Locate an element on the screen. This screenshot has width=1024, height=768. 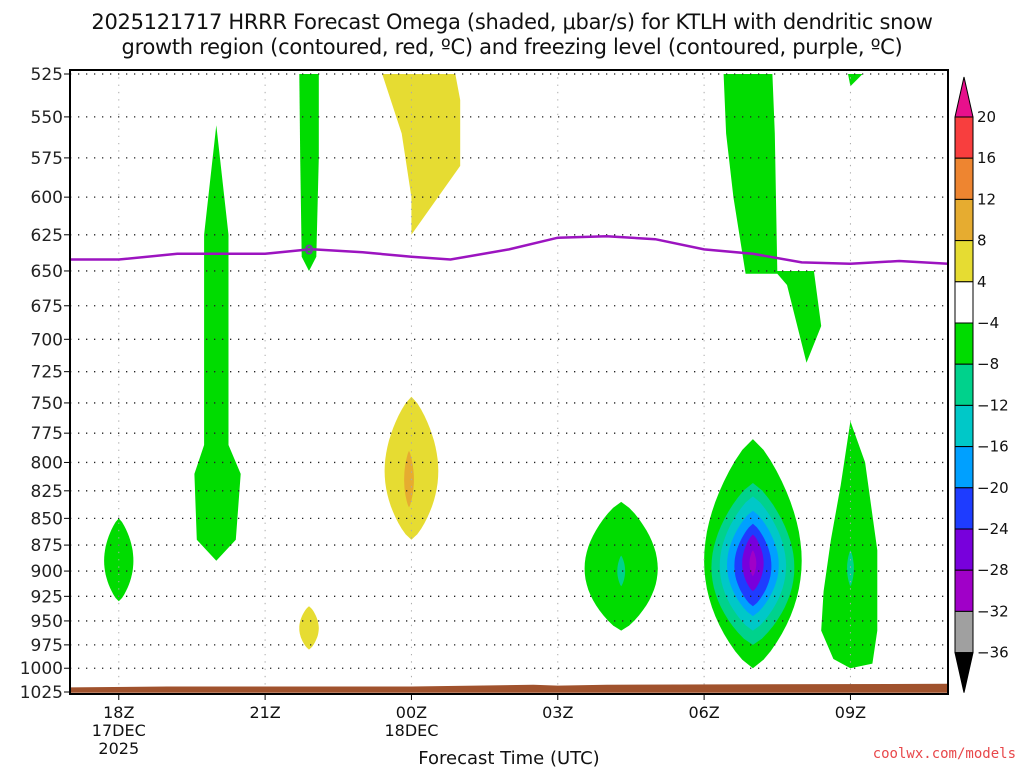
colorbar-bin--28--24 is located at coordinates (964, 549).